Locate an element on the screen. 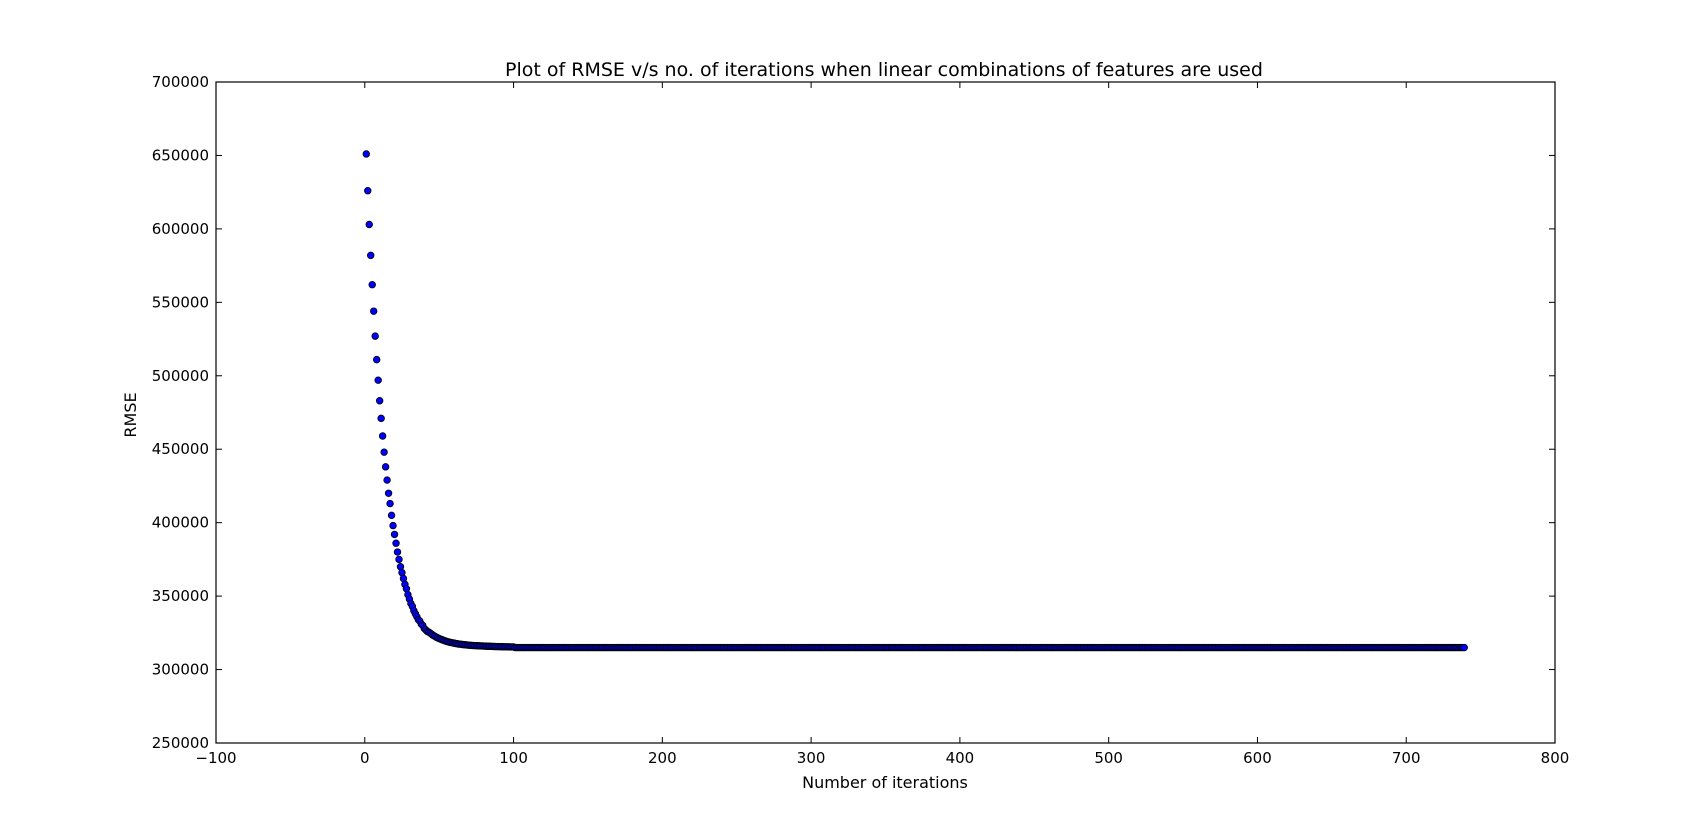 This screenshot has height=816, width=1707. y-tick-label: 250000 is located at coordinates (180, 743).